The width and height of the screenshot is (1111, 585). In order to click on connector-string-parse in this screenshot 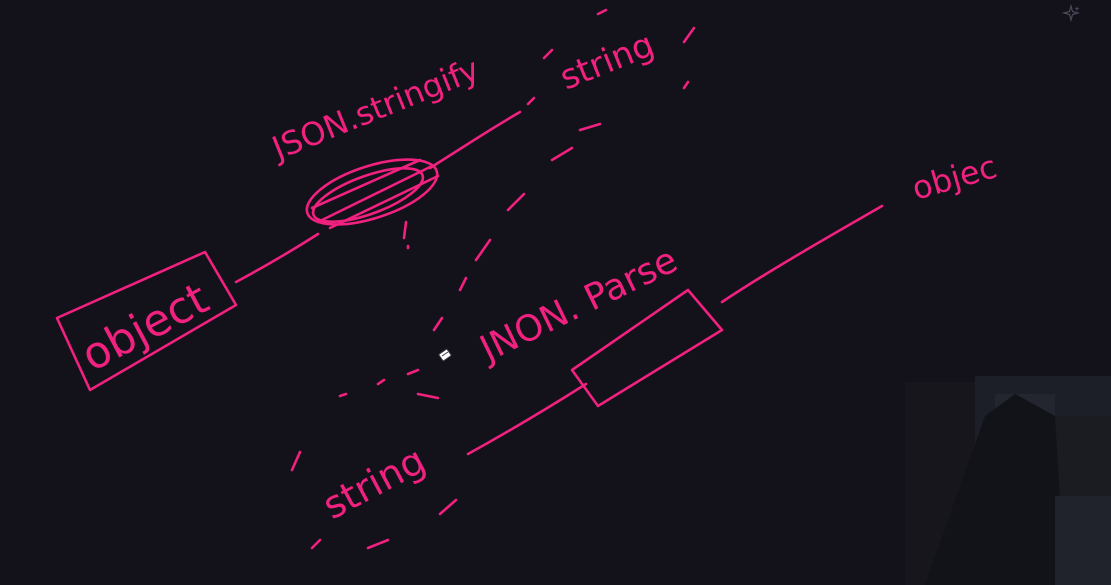, I will do `click(527, 419)`.